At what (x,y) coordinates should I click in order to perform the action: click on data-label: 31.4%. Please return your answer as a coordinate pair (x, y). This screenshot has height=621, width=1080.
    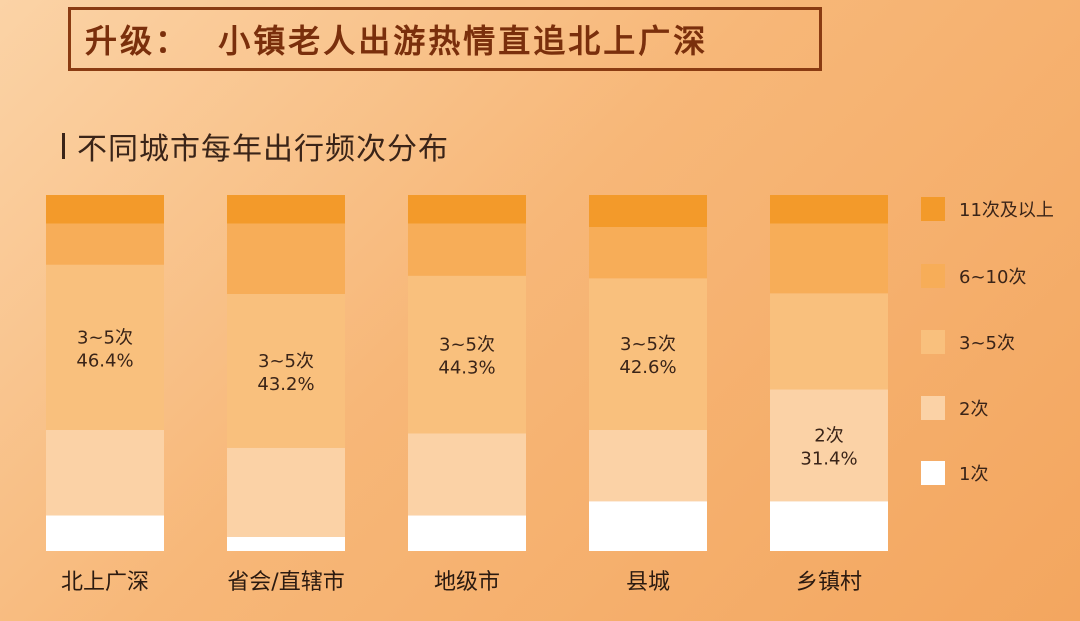
    Looking at the image, I should click on (828, 458).